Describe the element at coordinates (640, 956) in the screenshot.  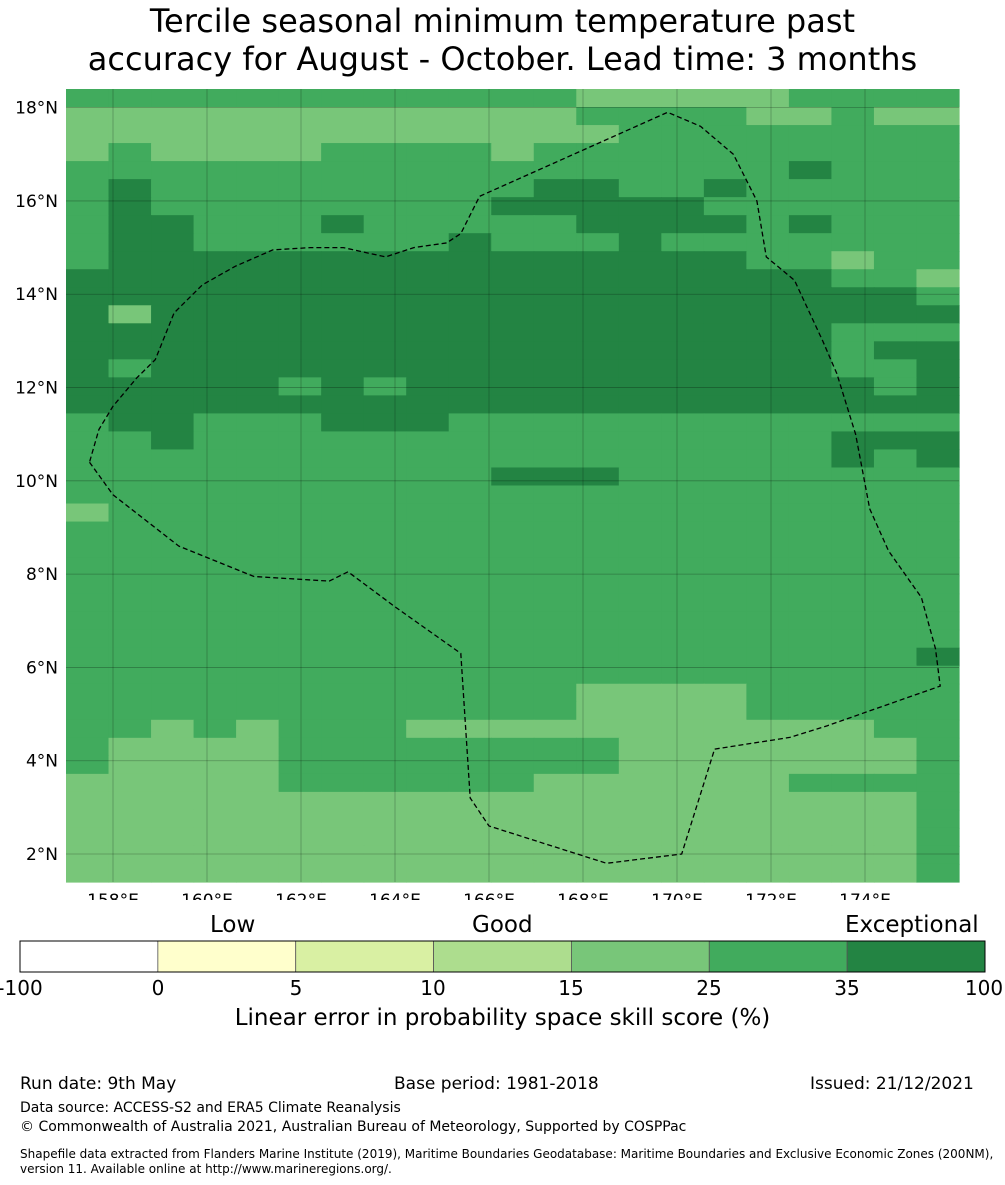
I see `colorbar-bin` at that location.